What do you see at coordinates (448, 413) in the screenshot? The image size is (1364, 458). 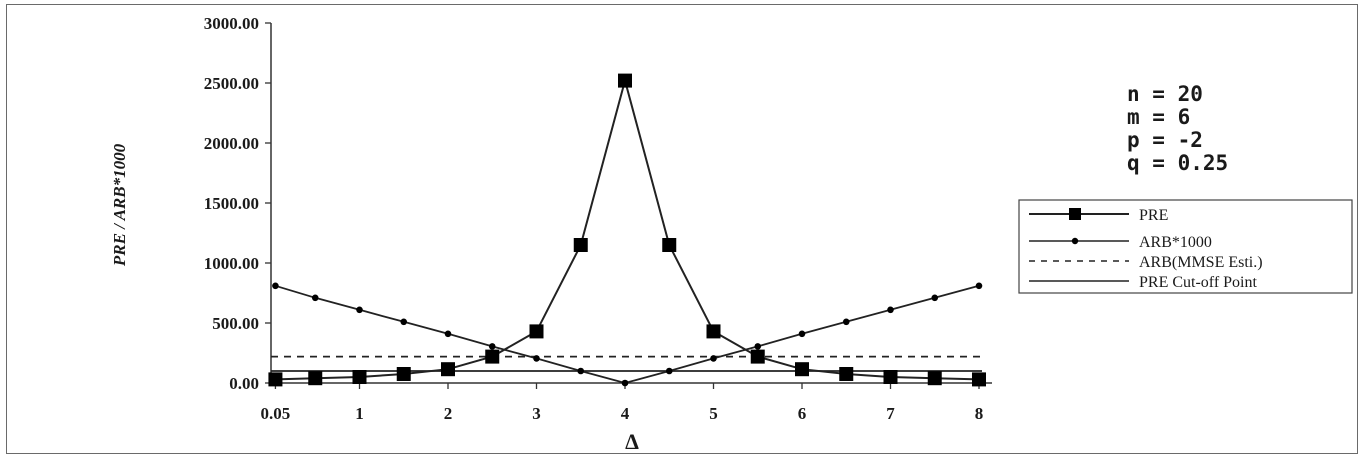 I see `x-tick-label: 2` at bounding box center [448, 413].